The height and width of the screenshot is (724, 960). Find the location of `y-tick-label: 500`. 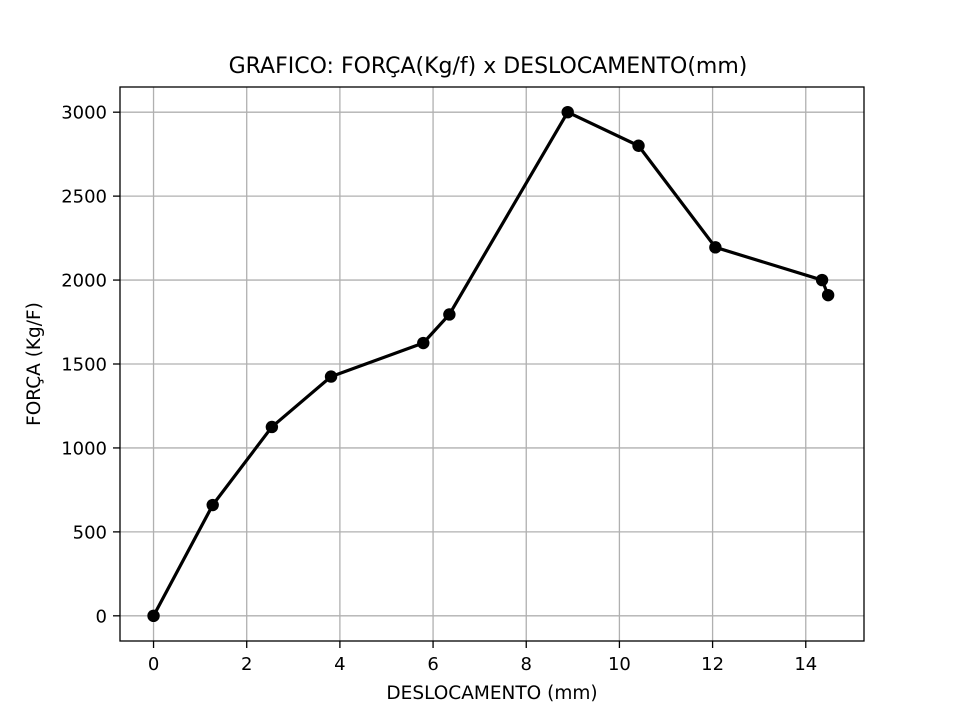

y-tick-label: 500 is located at coordinates (90, 532).